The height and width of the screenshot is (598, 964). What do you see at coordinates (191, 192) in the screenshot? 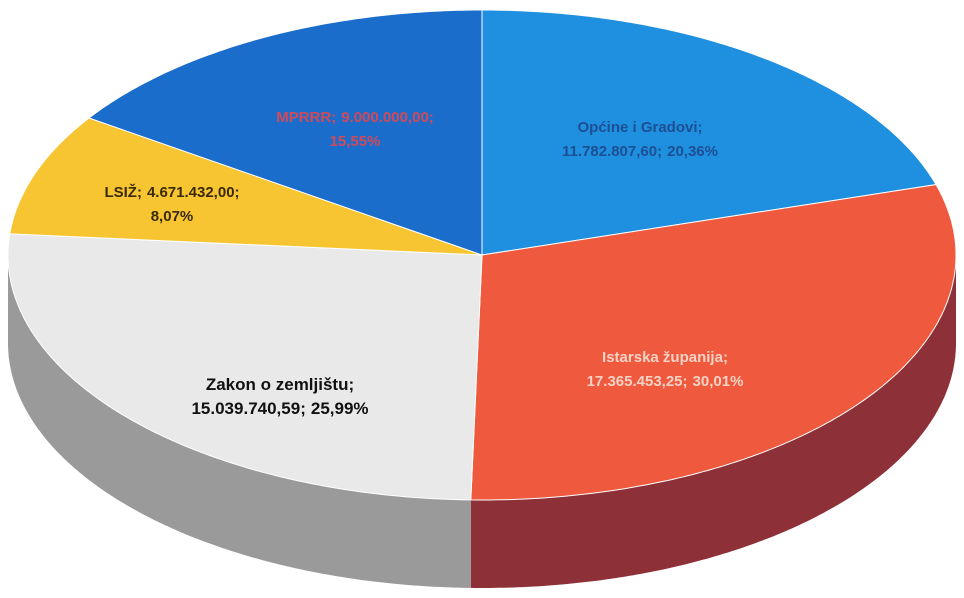
I see `label-amount: 4.671.432,00` at bounding box center [191, 192].